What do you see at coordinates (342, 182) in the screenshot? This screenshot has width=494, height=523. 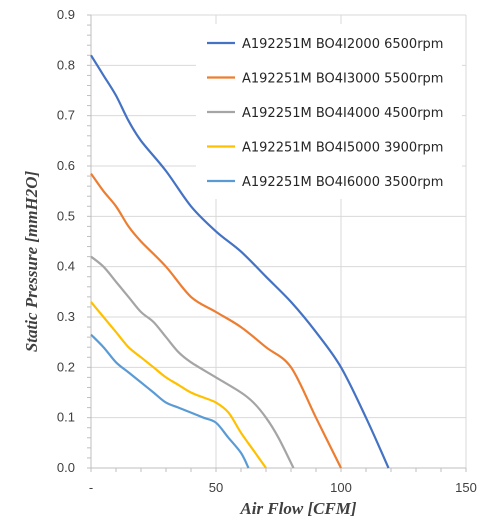 I see `legend-label-5: A192251M BO4I6000 3500rpm` at bounding box center [342, 182].